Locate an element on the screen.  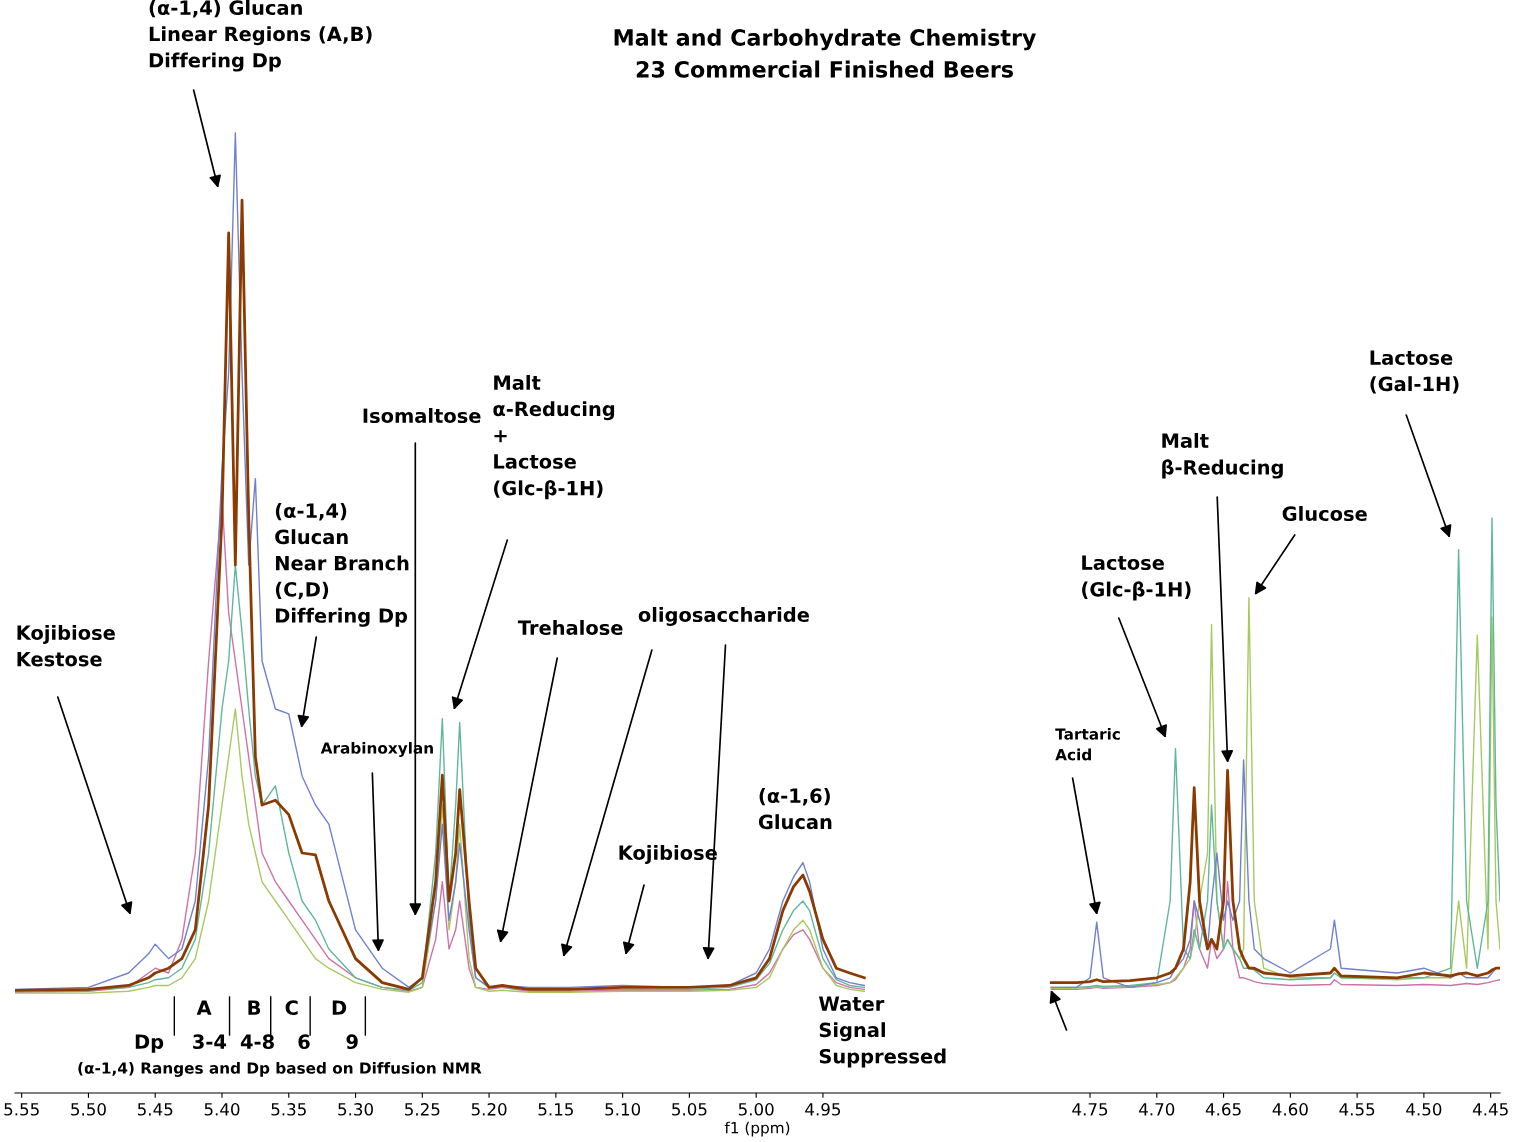
annotation: 3-4 is located at coordinates (210, 1042).